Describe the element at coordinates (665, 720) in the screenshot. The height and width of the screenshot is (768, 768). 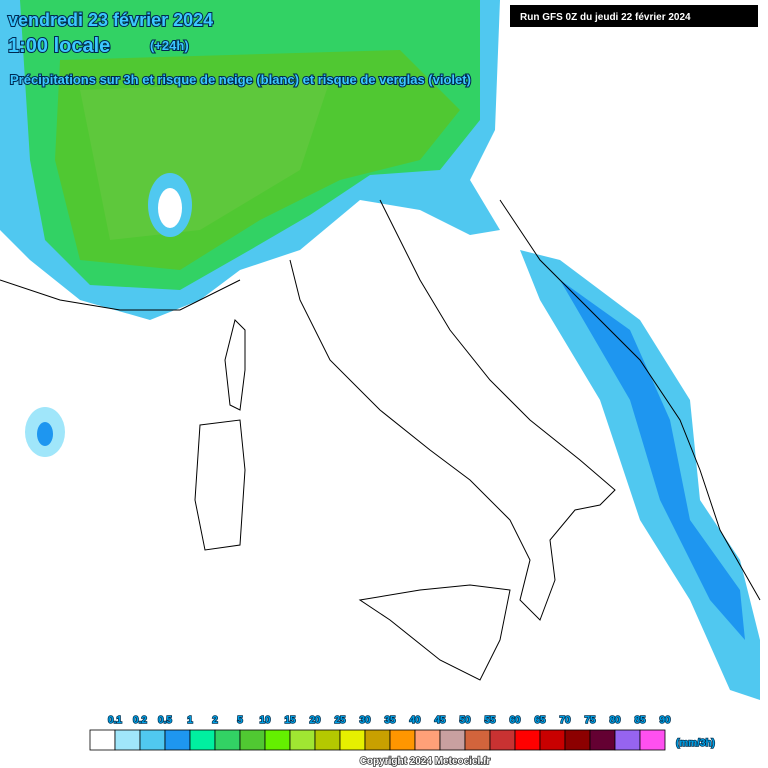
I see `legend-label: 90` at that location.